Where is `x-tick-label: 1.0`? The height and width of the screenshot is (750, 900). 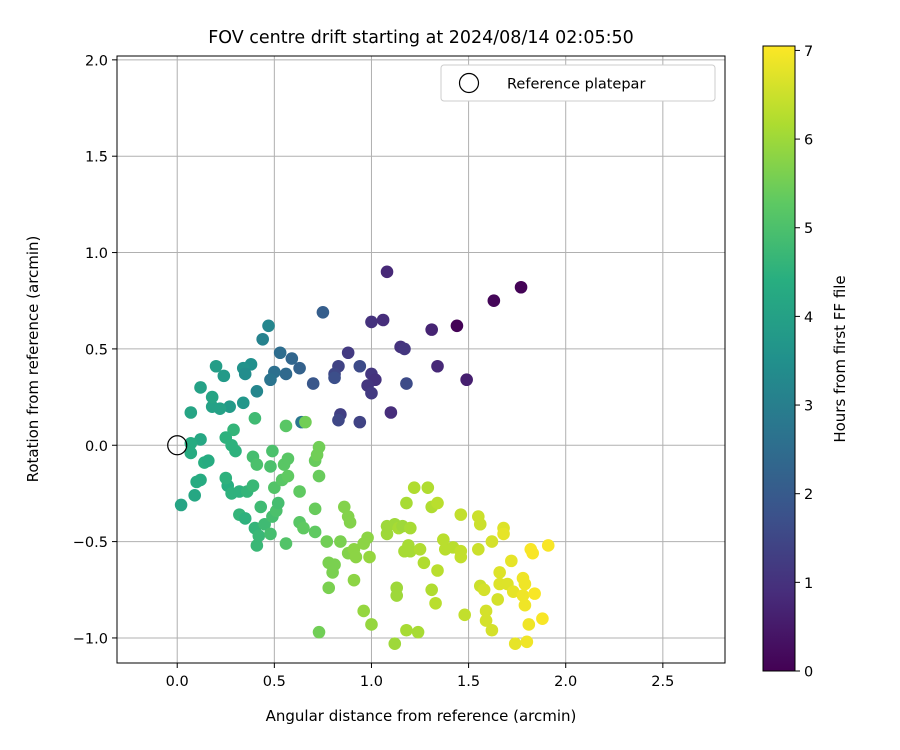 x-tick-label: 1.0 is located at coordinates (371, 682).